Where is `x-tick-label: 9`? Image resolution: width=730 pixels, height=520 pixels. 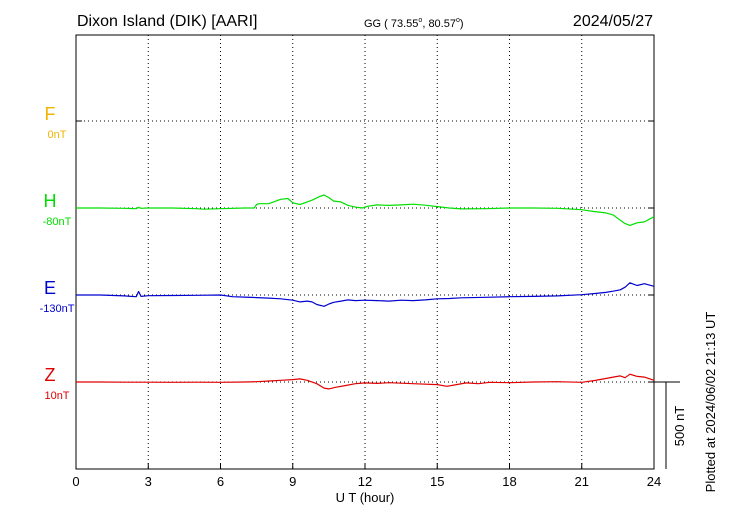 x-tick-label: 9 is located at coordinates (292, 481).